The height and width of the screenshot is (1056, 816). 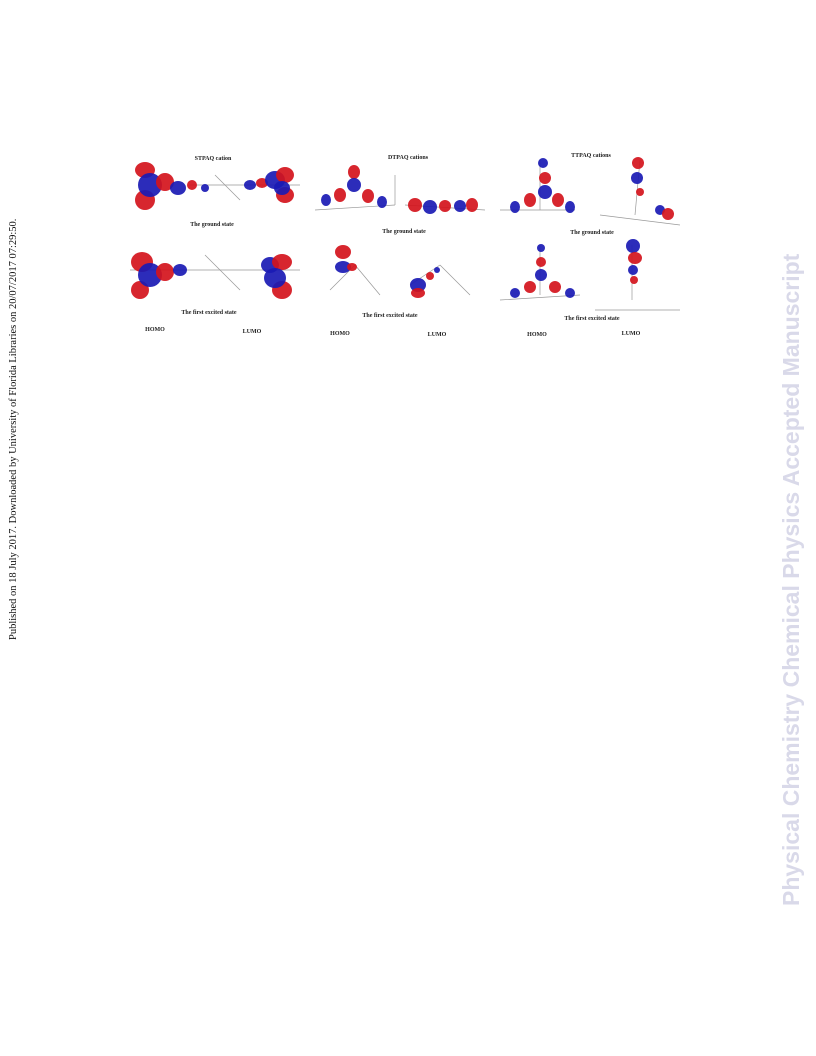 I want to click on panel-title: DTPAQ cations, so click(x=408, y=158).